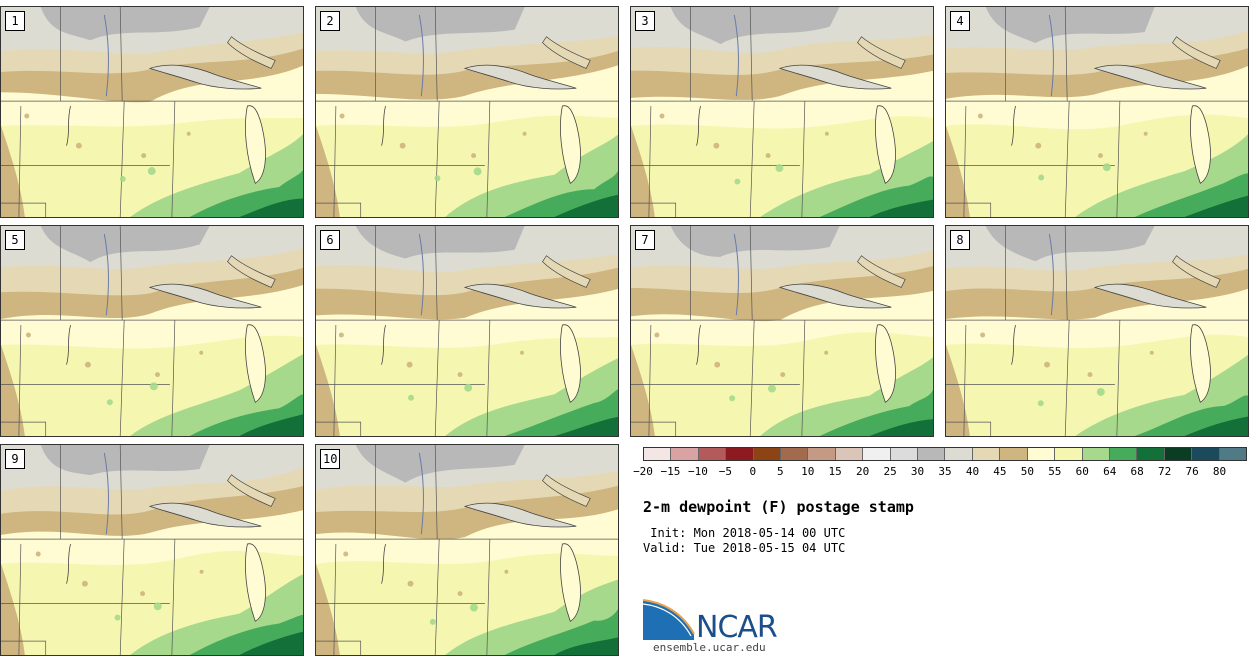  Describe the element at coordinates (670, 471) in the screenshot. I see `colorbar-tick-label: −15` at that location.